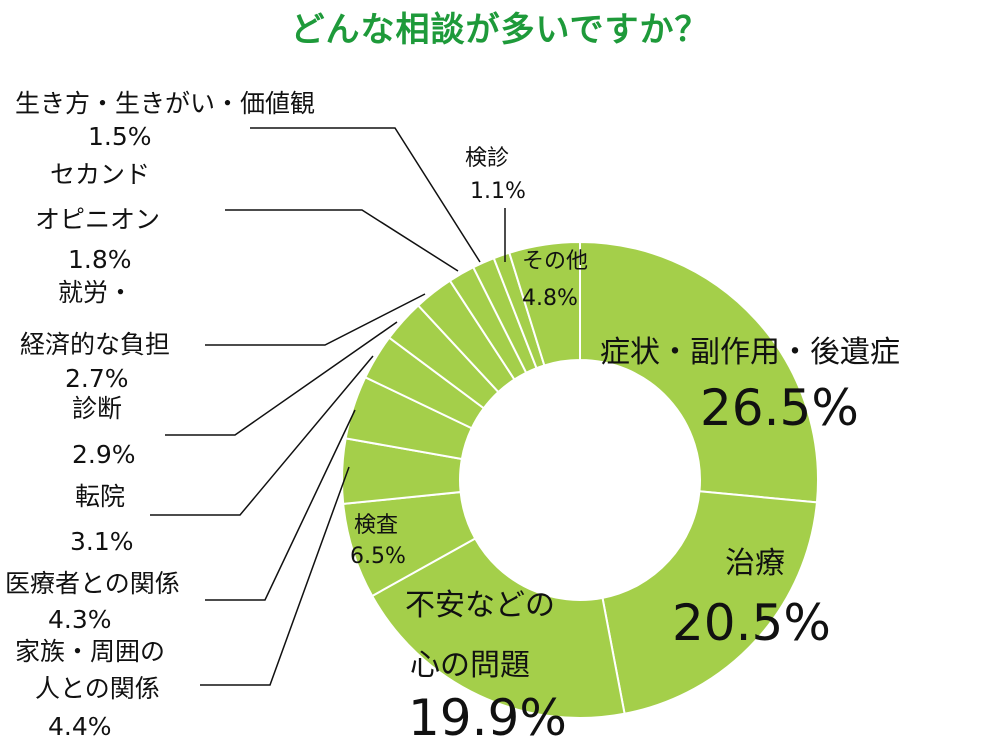 This screenshot has height=750, width=1000. Describe the element at coordinates (755, 563) in the screenshot. I see `slice-label-1-line-0: 治療` at that location.